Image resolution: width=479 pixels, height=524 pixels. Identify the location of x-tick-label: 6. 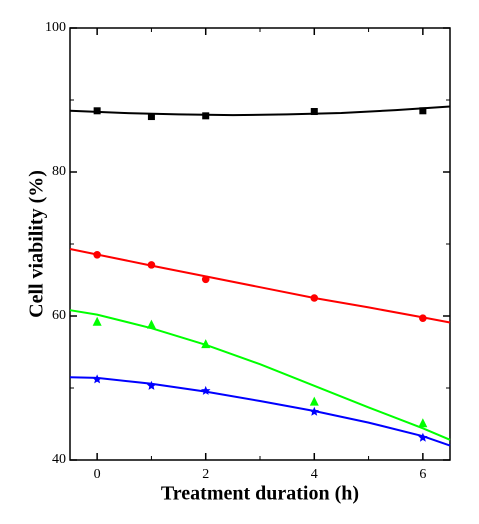
(422, 474).